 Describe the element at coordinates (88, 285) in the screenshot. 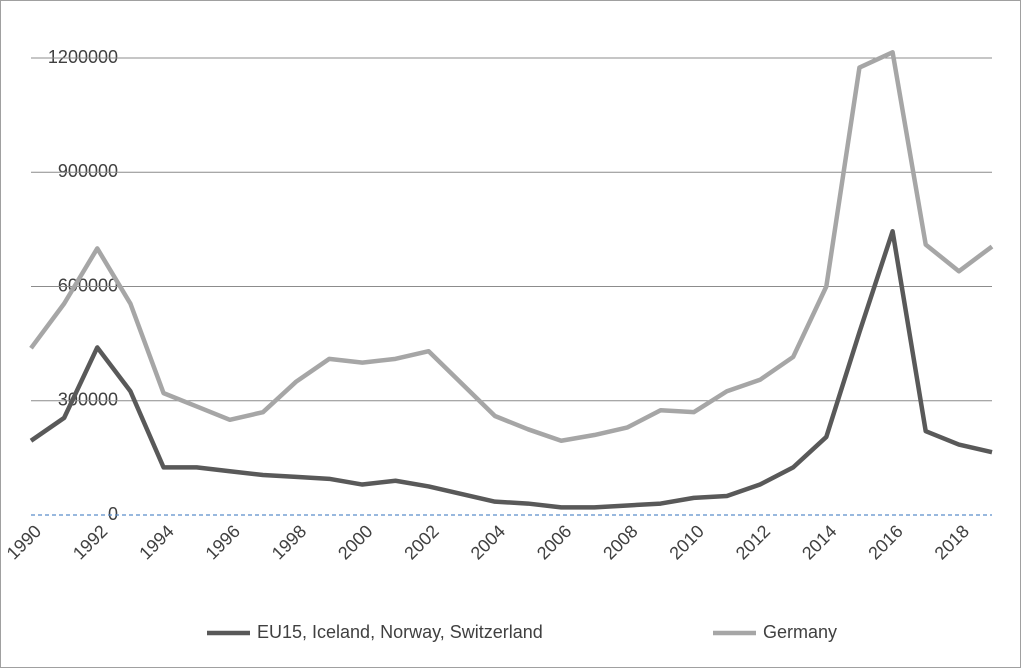

I see `y-tick-label: 600000` at that location.